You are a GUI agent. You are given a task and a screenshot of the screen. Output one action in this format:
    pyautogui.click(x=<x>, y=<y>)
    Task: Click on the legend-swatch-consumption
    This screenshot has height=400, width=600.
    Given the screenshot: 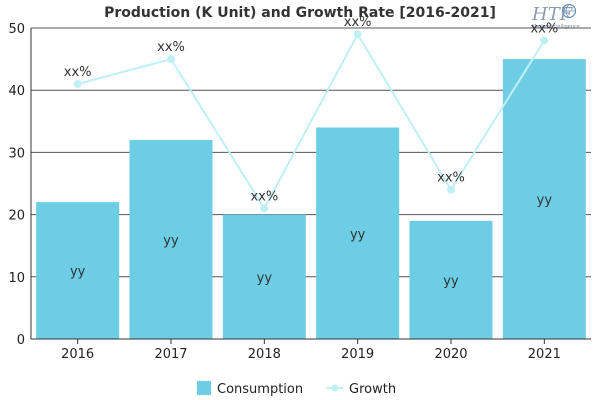 What is the action you would take?
    pyautogui.click(x=204, y=388)
    